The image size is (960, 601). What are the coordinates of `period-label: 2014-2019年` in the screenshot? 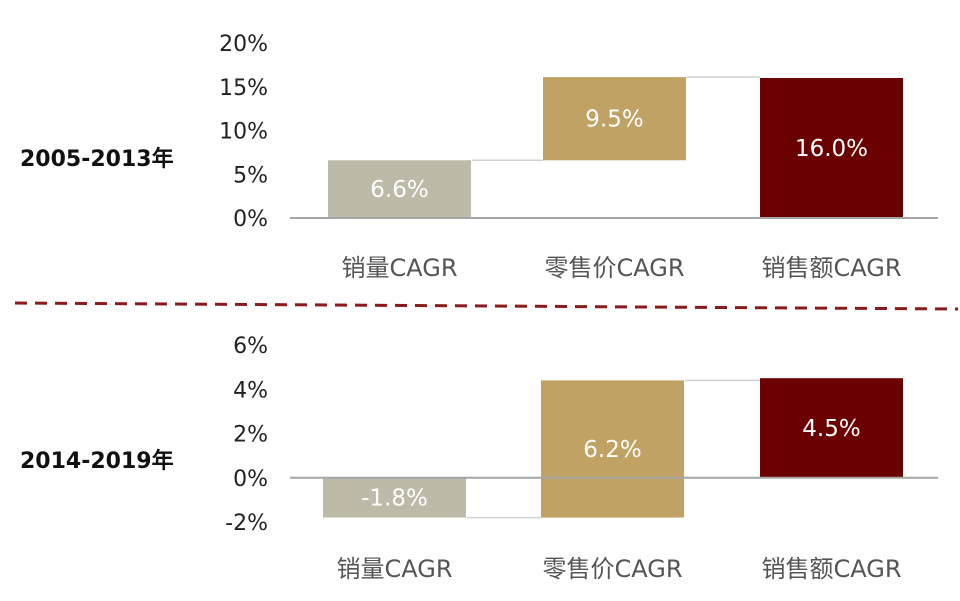 It's located at (97, 461).